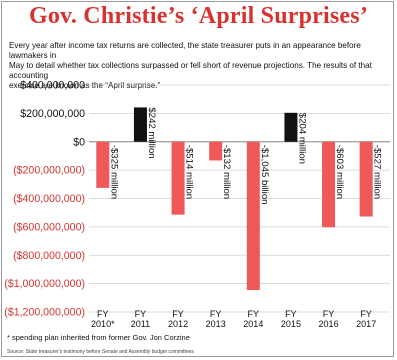 This screenshot has width=397, height=360. Describe the element at coordinates (366, 324) in the screenshot. I see `x-tick-label: 2017` at that location.